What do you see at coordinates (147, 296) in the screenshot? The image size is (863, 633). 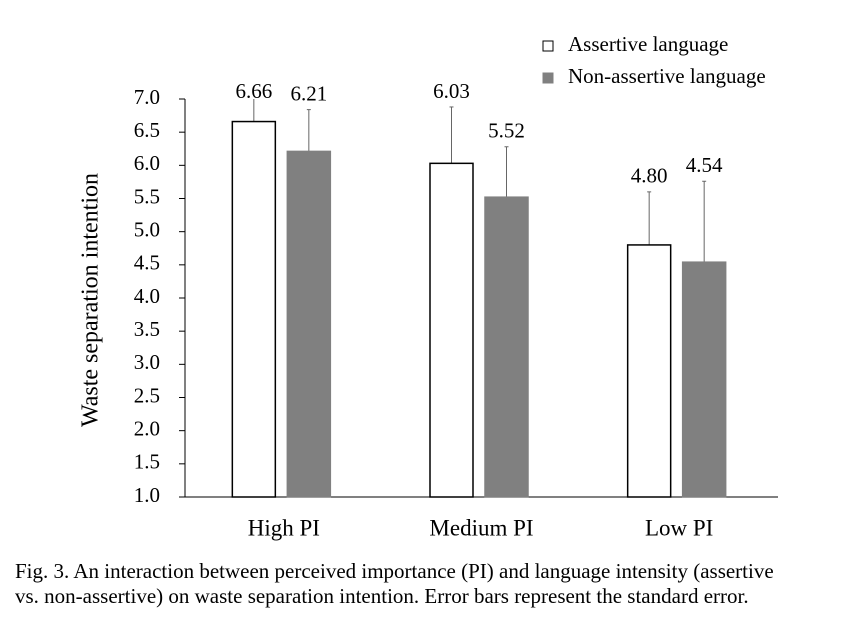 I see `y-tick-label: 4.0` at bounding box center [147, 296].